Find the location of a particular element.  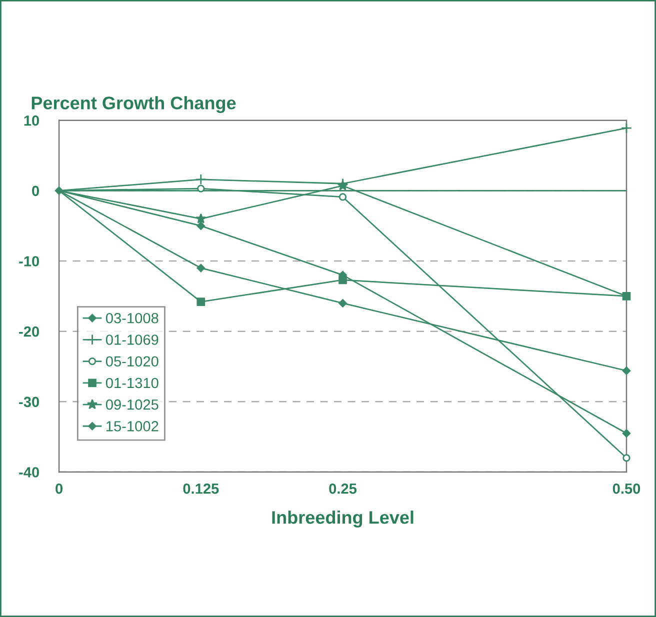

x-axis-title: Inbreeding Level is located at coordinates (343, 519).